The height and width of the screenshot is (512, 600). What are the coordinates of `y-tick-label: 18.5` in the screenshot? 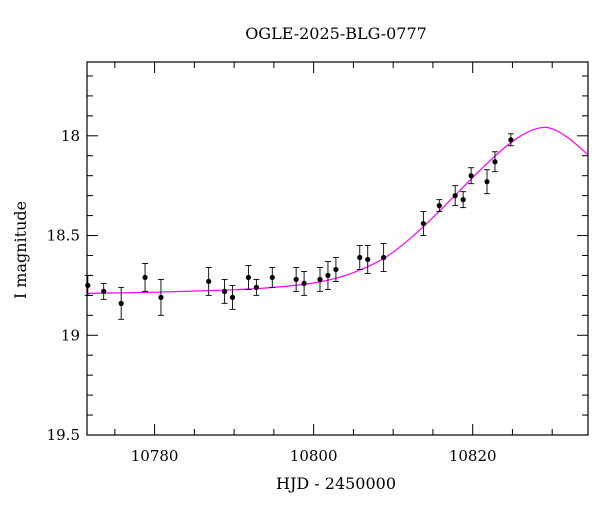 It's located at (63, 236).